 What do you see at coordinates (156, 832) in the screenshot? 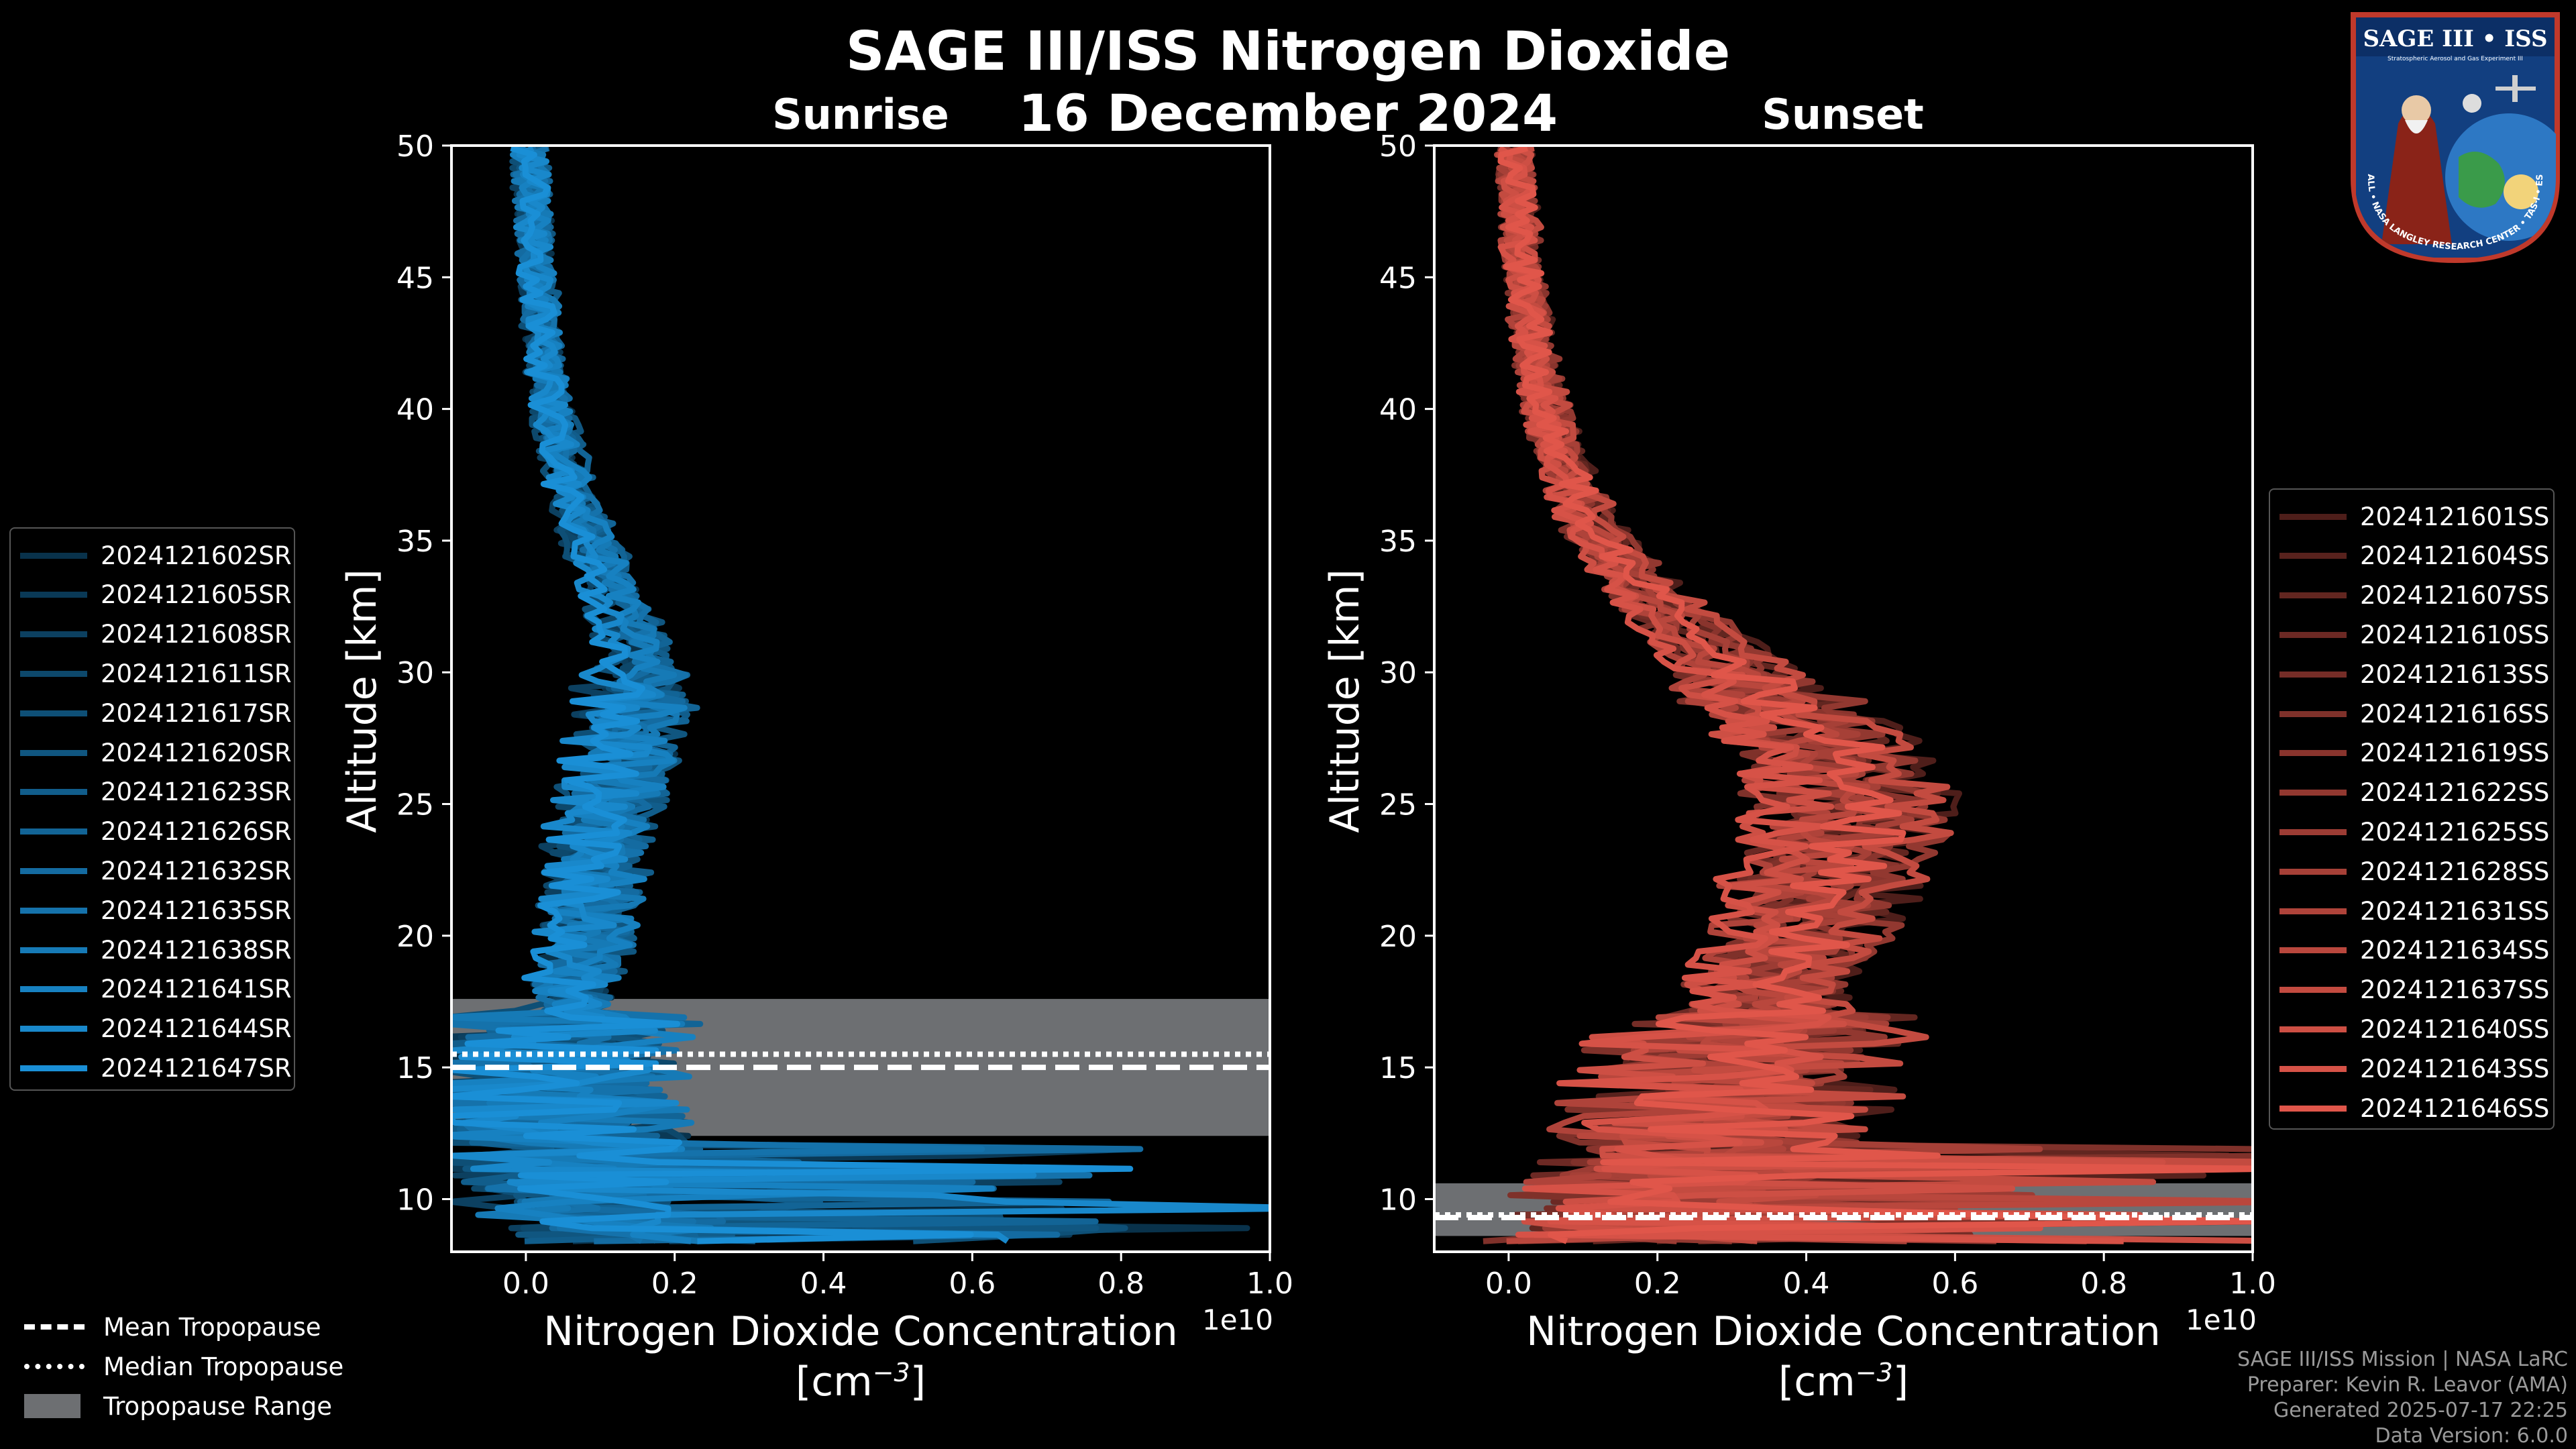
I see `legend-item: 2024121626SR` at bounding box center [156, 832].